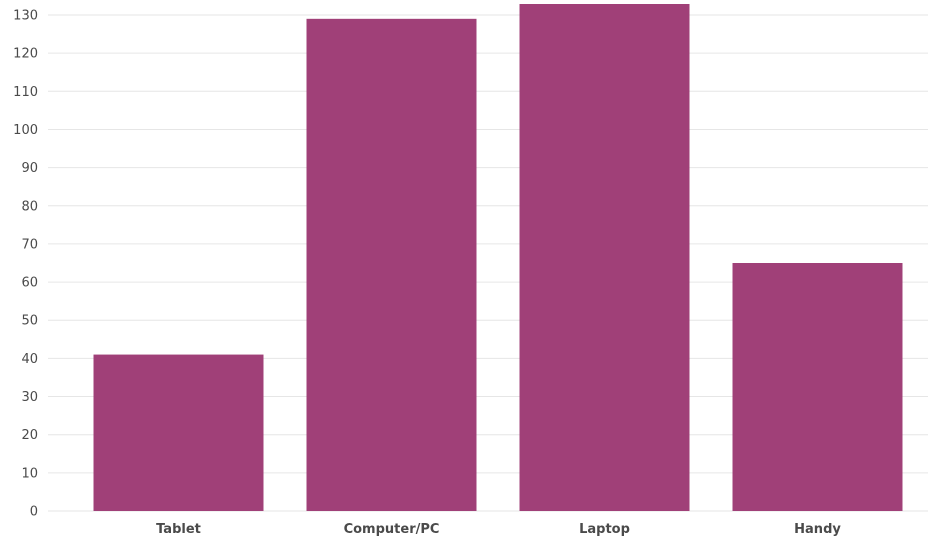 The image size is (932, 539). Describe the element at coordinates (29, 283) in the screenshot. I see `y-tick-label: 60` at that location.